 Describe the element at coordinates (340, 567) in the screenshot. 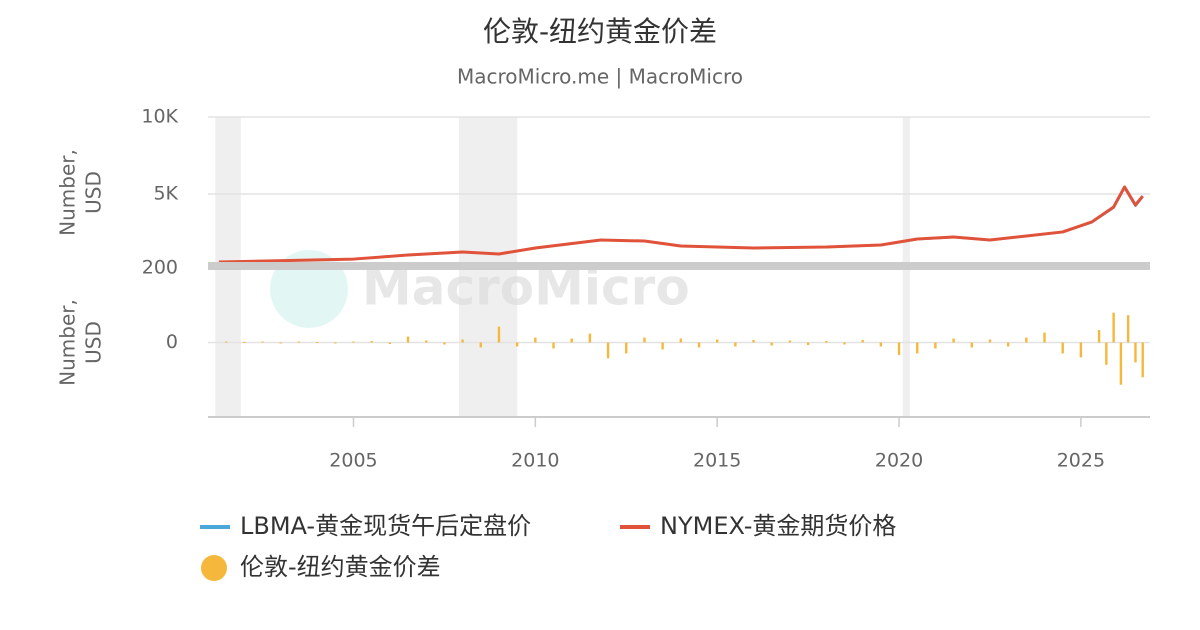

I see `legend-label: 伦敦-纽约黄金价差` at that location.